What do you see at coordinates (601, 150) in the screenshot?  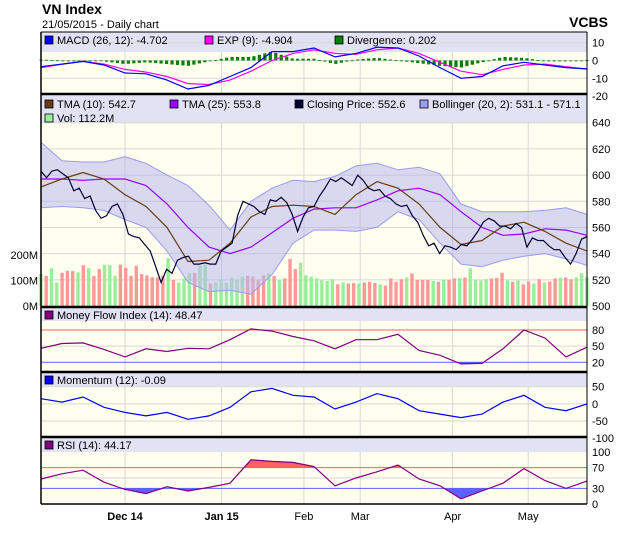 I see `price-tick-label: 620` at bounding box center [601, 150].